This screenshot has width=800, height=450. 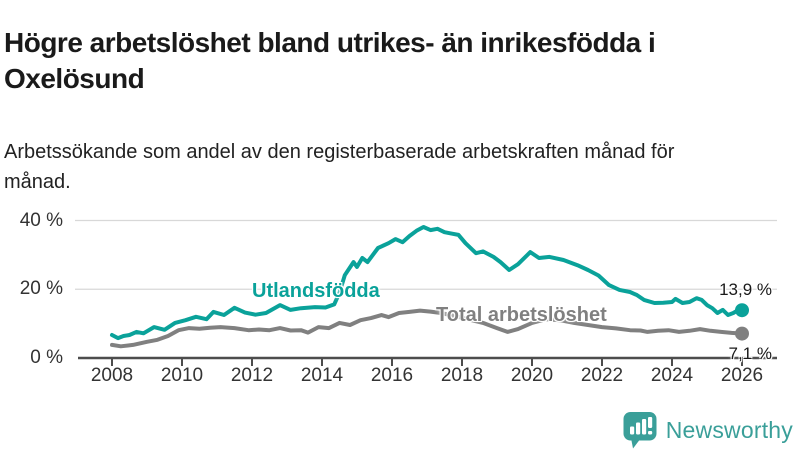 What do you see at coordinates (322, 375) in the screenshot?
I see `x-tick-label: 2014` at bounding box center [322, 375].